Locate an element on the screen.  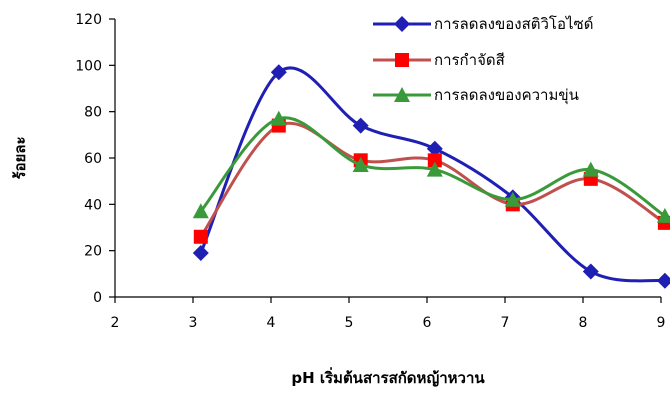
legend-marker-diamond is located at coordinates (402, 24).